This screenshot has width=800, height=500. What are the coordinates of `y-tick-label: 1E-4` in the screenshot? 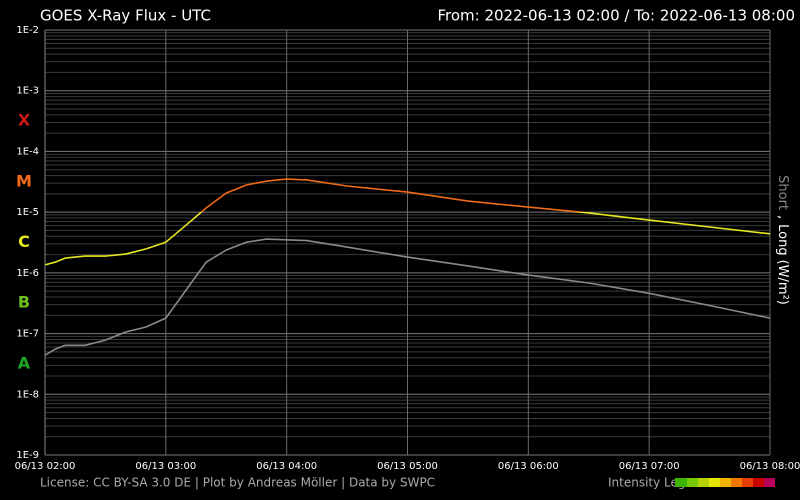 It's located at (27, 151).